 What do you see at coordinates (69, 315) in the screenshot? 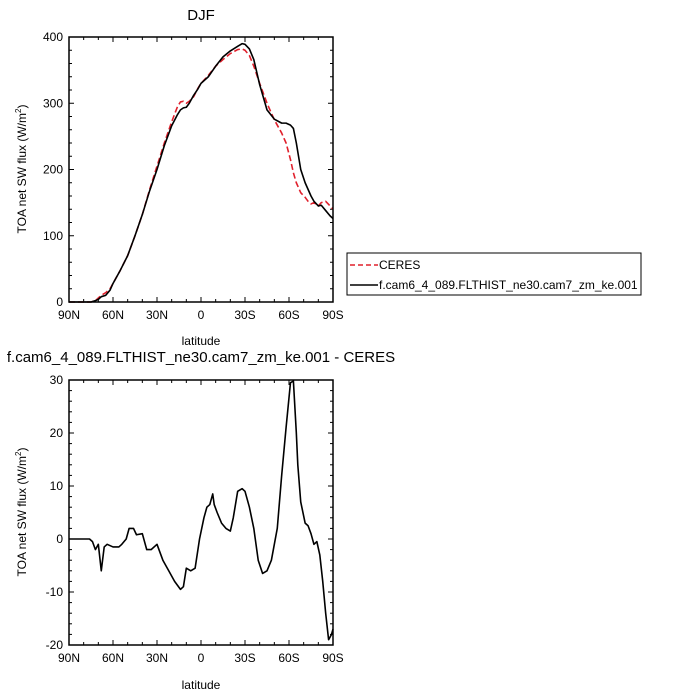
I see `top-x-tick-label: 90N` at bounding box center [69, 315].